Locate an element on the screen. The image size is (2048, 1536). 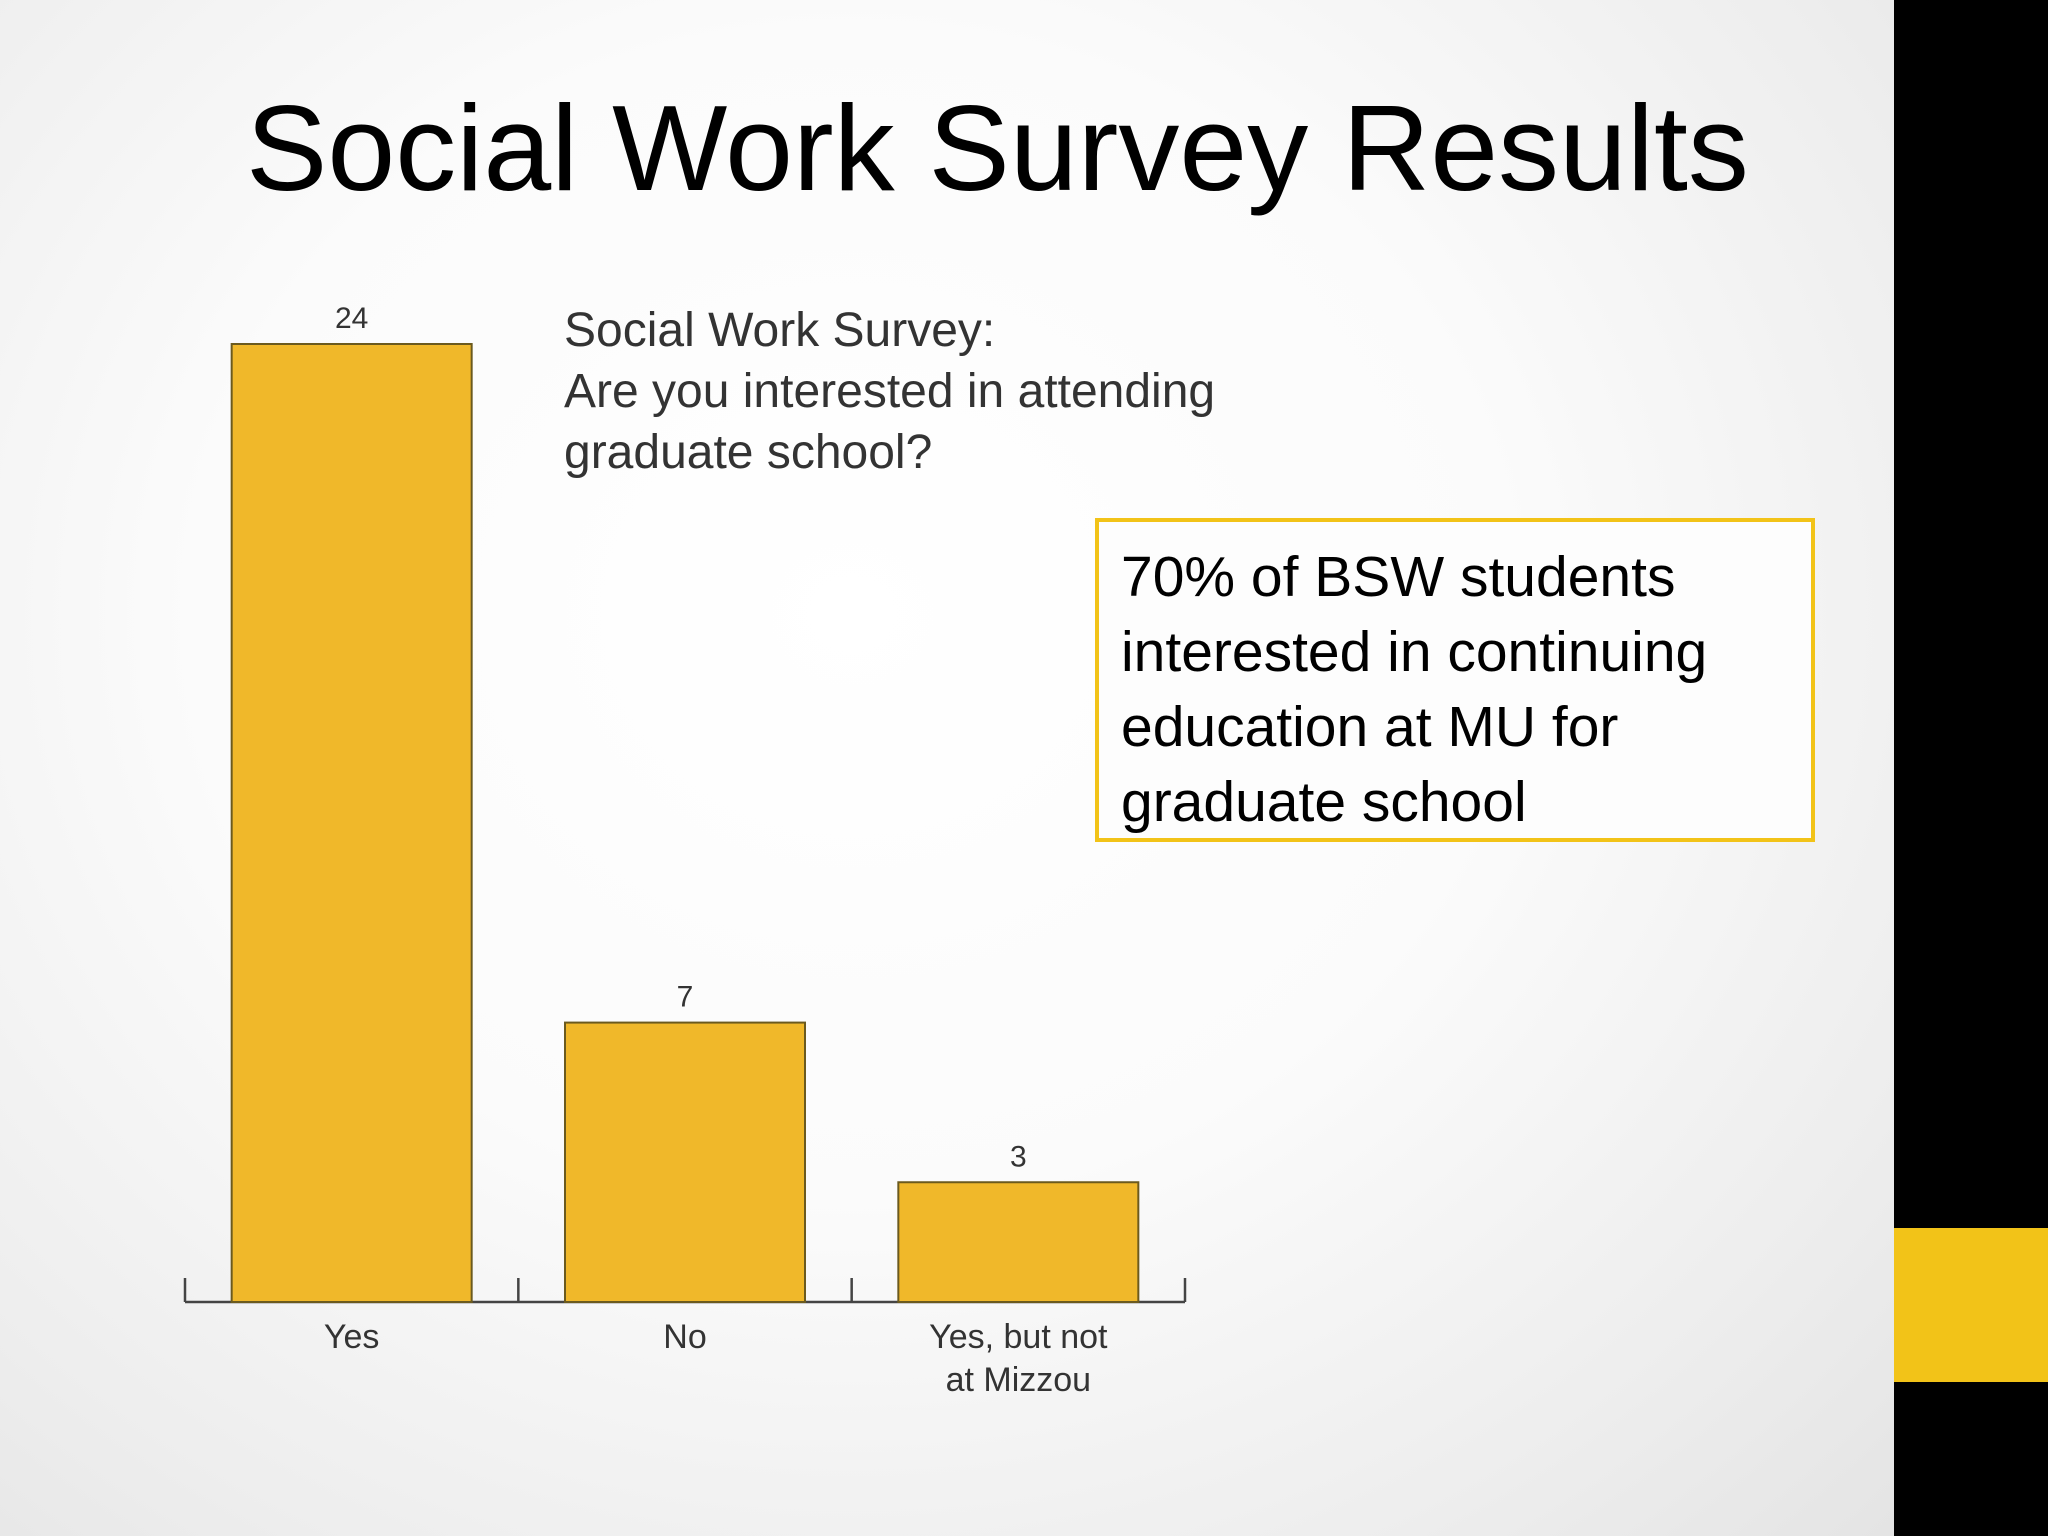
x-tick-label: Yes is located at coordinates (351, 1337).